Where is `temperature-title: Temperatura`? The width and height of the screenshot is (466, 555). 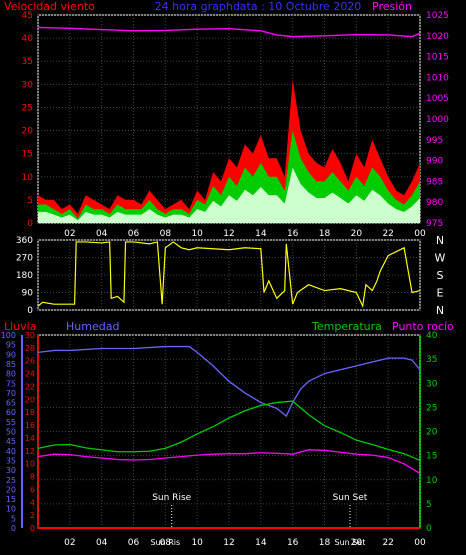
temperature-title: Temperatura is located at coordinates (346, 326).